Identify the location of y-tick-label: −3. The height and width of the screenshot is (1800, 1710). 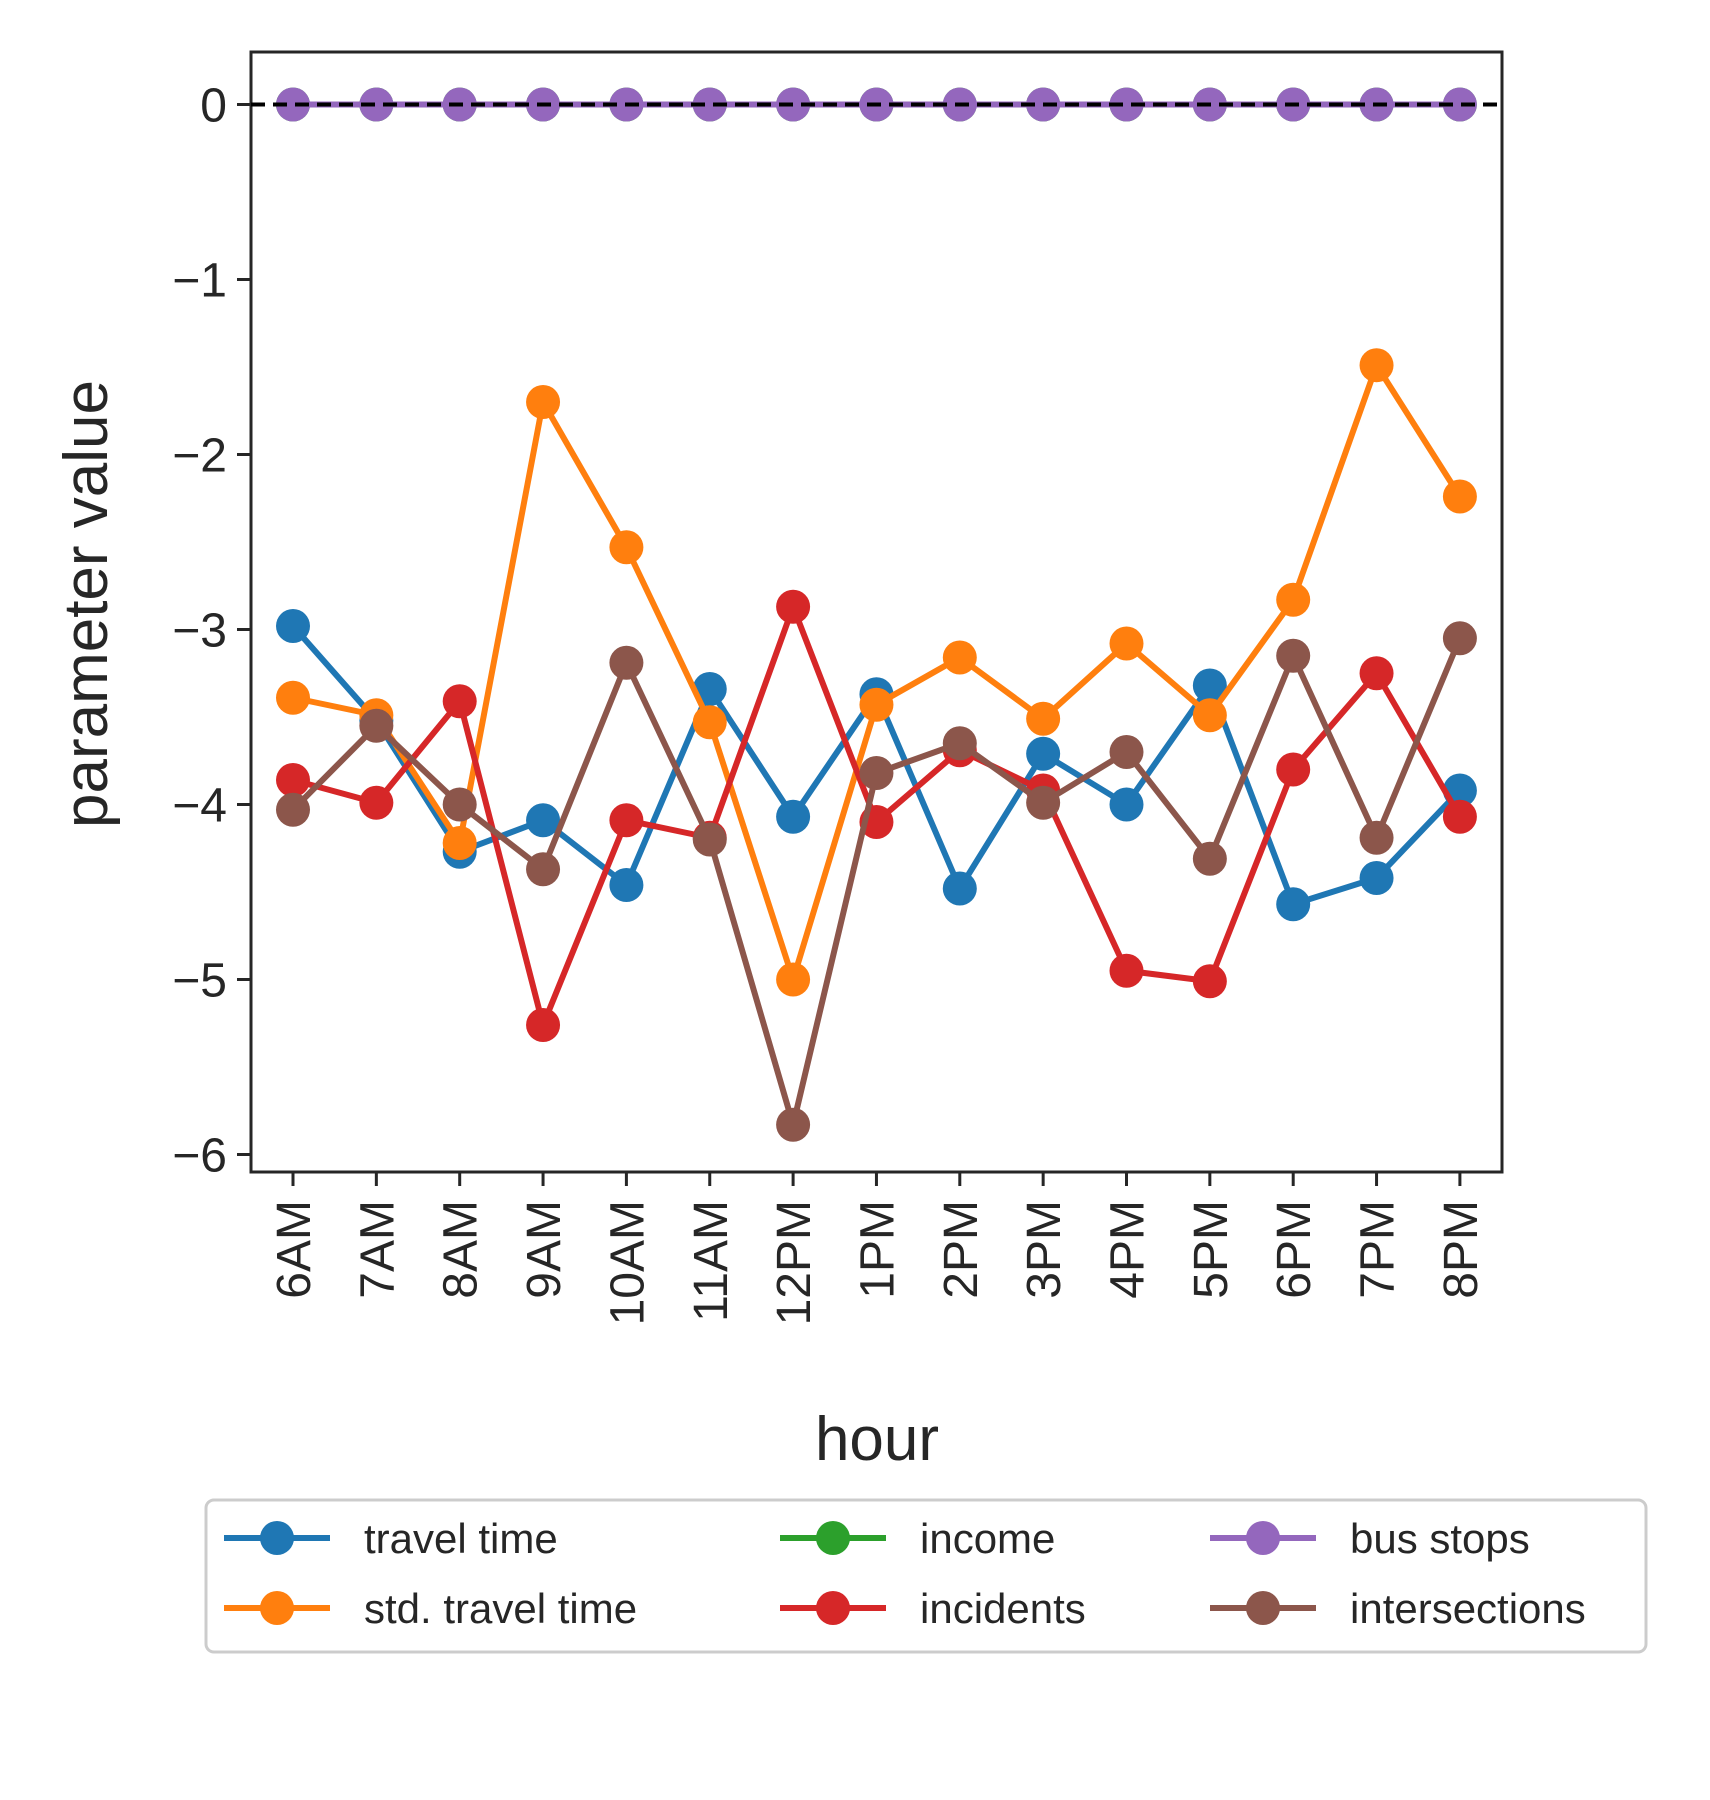
(199, 631).